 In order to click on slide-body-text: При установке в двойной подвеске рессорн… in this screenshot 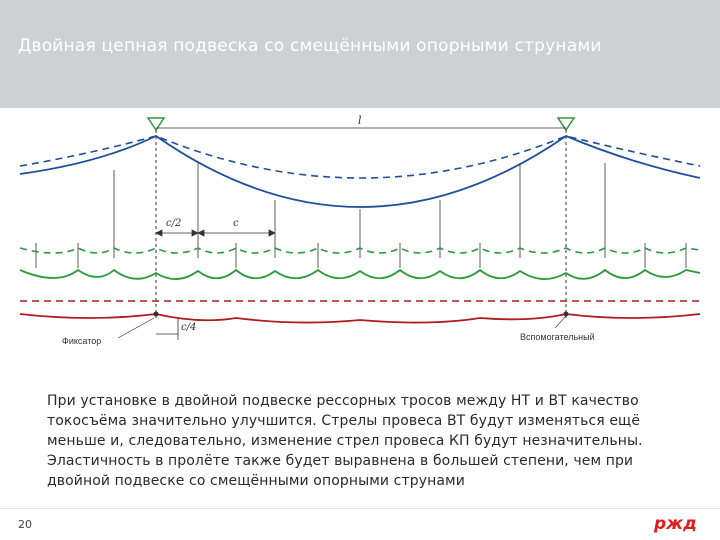, I will do `click(345, 441)`.